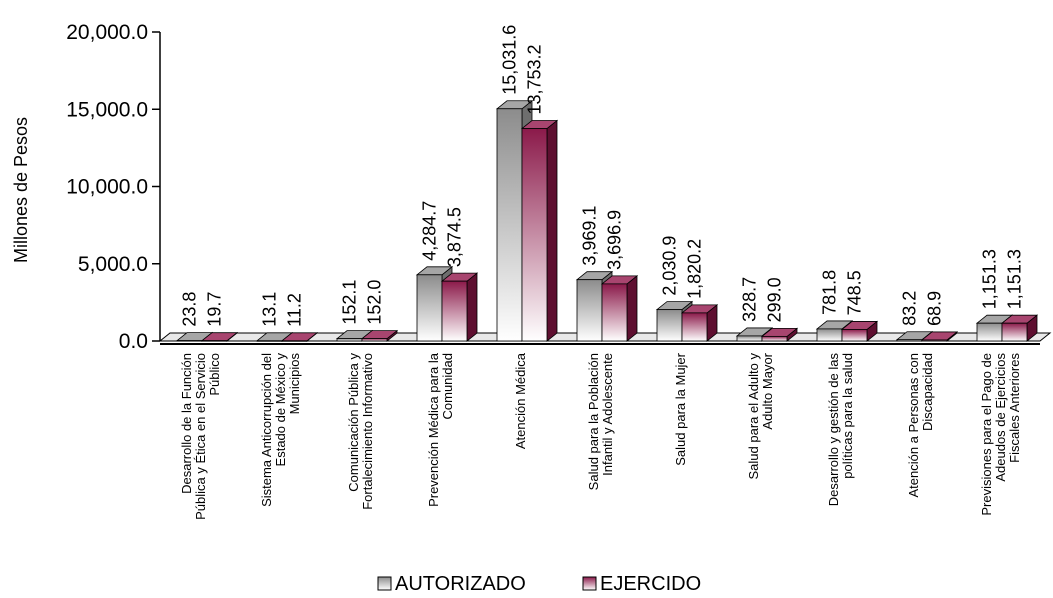 The height and width of the screenshot is (598, 1053). I want to click on legend-swatch-ejercido, so click(589, 583).